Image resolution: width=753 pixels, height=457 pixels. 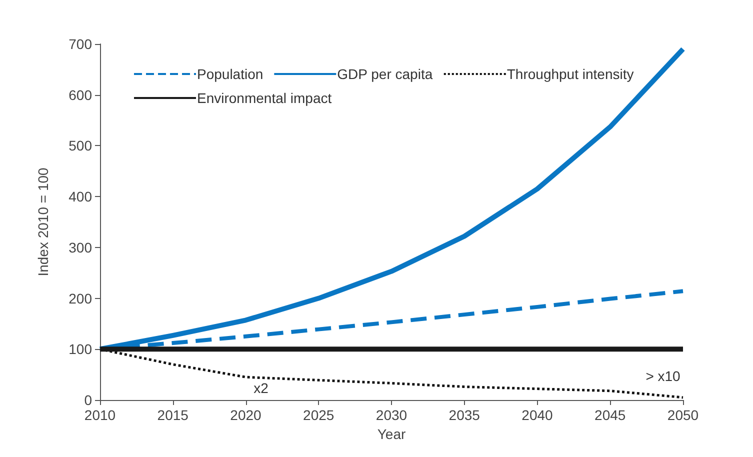 I want to click on x-tick-label: 2010, so click(x=100, y=415).